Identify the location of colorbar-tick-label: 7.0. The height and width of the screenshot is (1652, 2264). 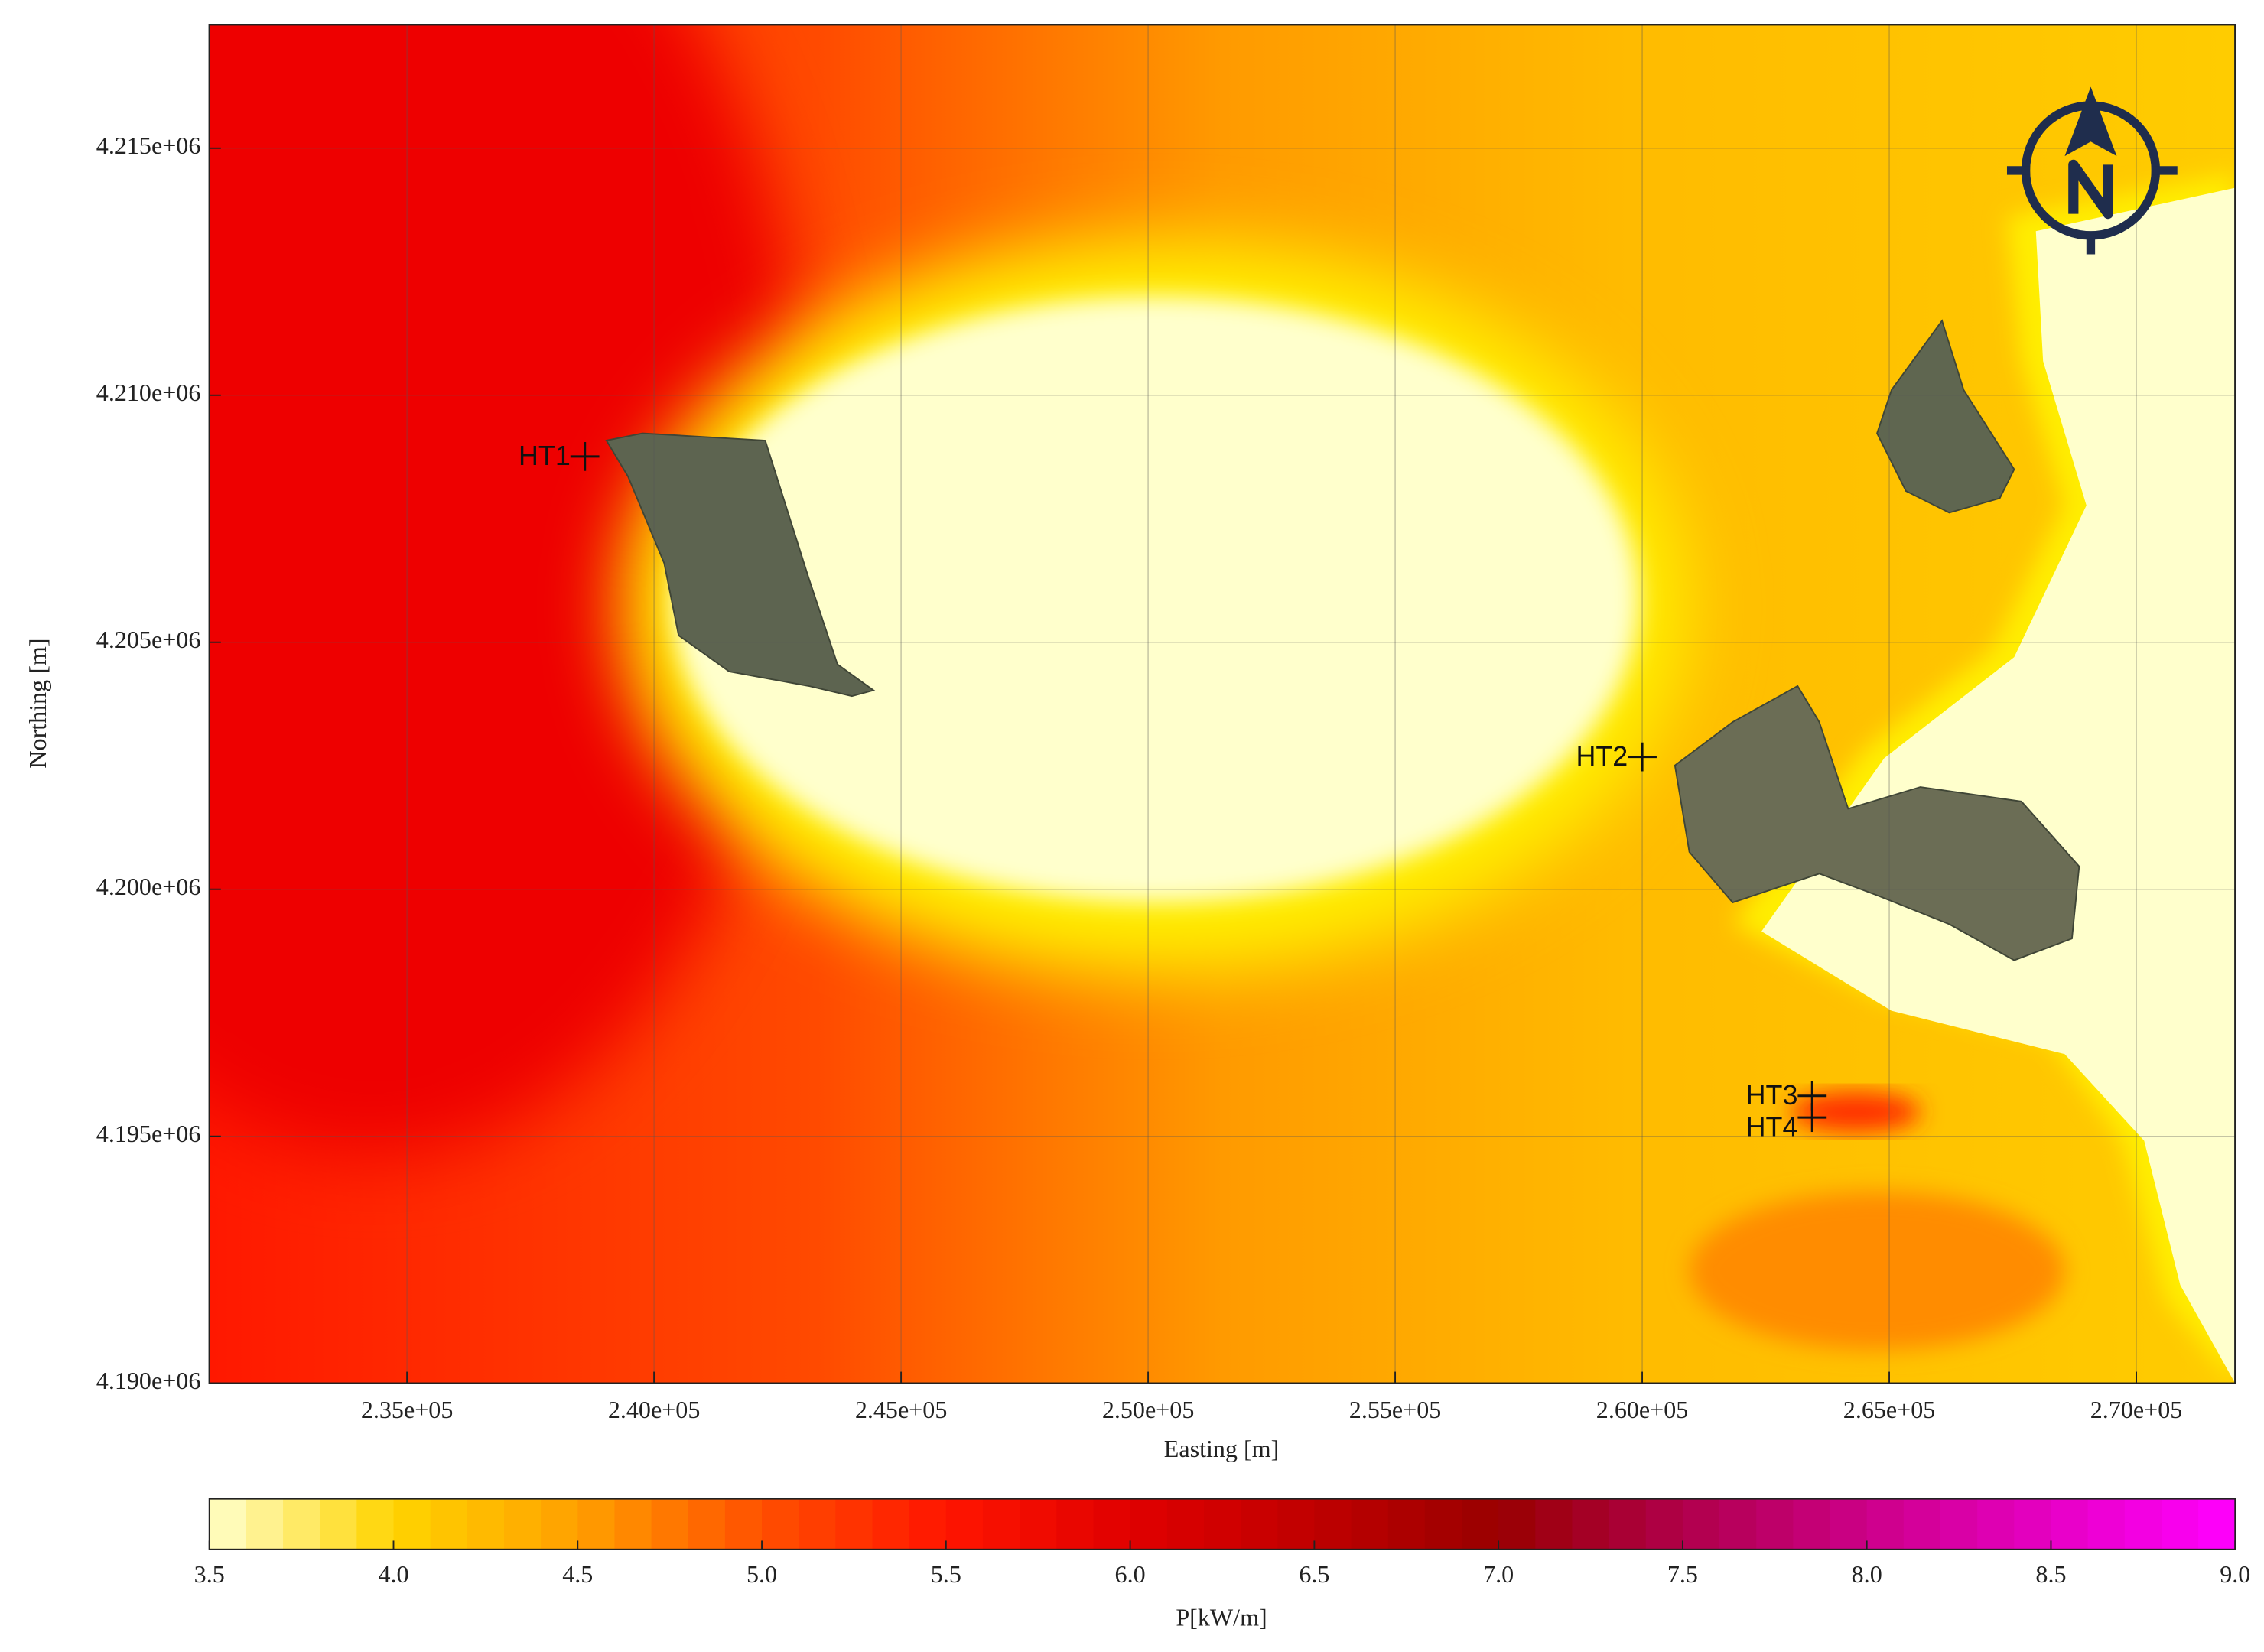
(1498, 1574).